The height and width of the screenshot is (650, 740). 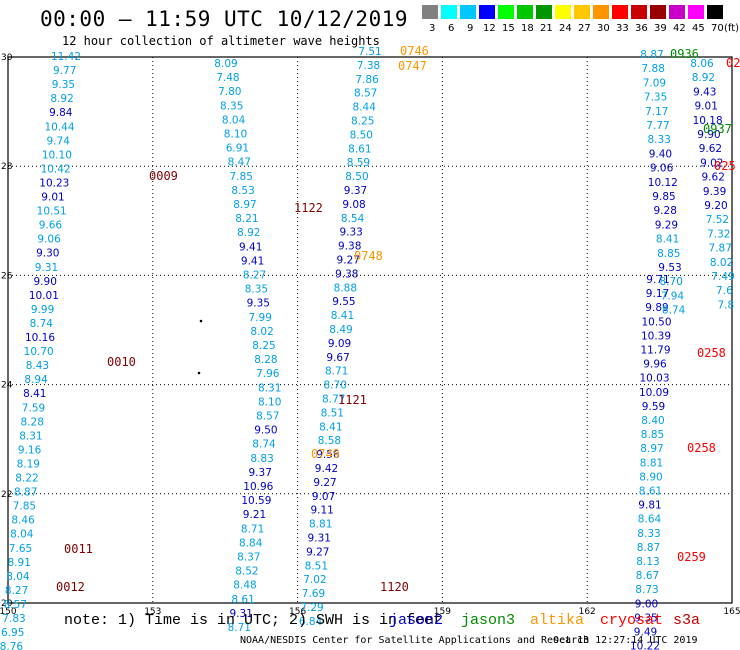 What do you see at coordinates (432, 28) in the screenshot?
I see `scale-label: 3` at bounding box center [432, 28].